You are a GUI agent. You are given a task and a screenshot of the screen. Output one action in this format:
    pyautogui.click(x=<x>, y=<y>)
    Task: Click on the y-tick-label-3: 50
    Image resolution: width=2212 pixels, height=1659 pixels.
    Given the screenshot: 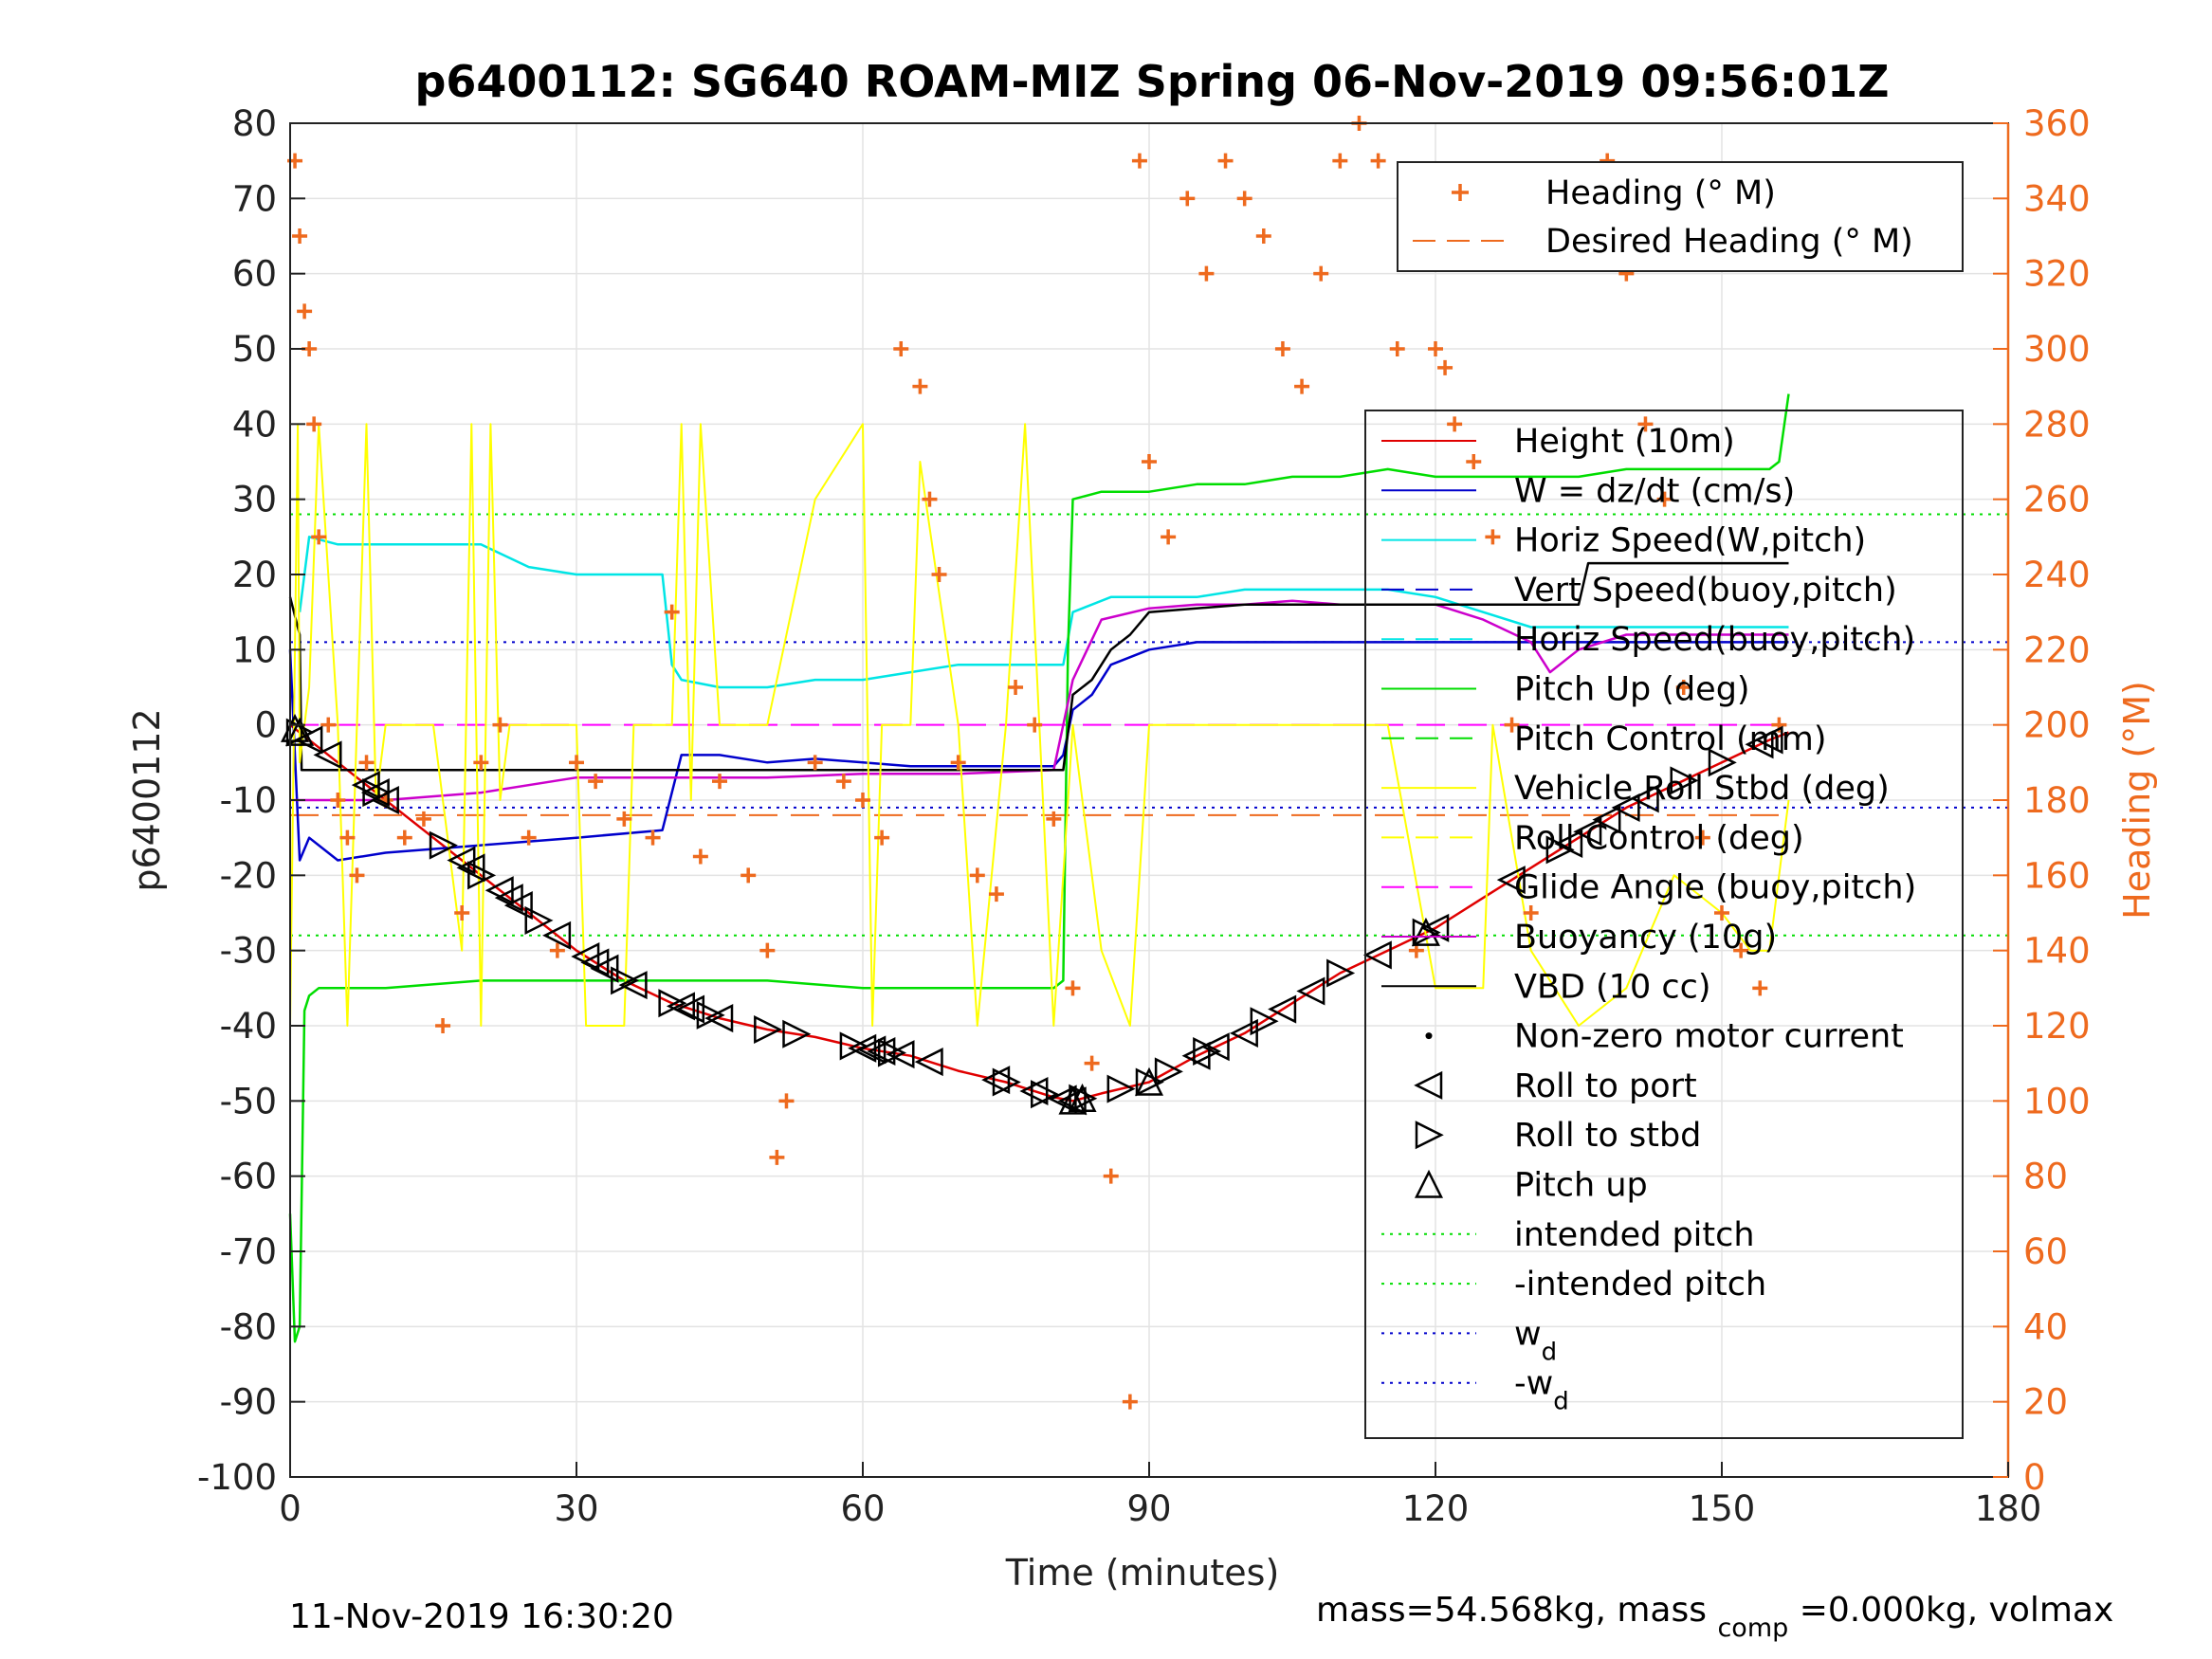 What is the action you would take?
    pyautogui.click(x=254, y=349)
    